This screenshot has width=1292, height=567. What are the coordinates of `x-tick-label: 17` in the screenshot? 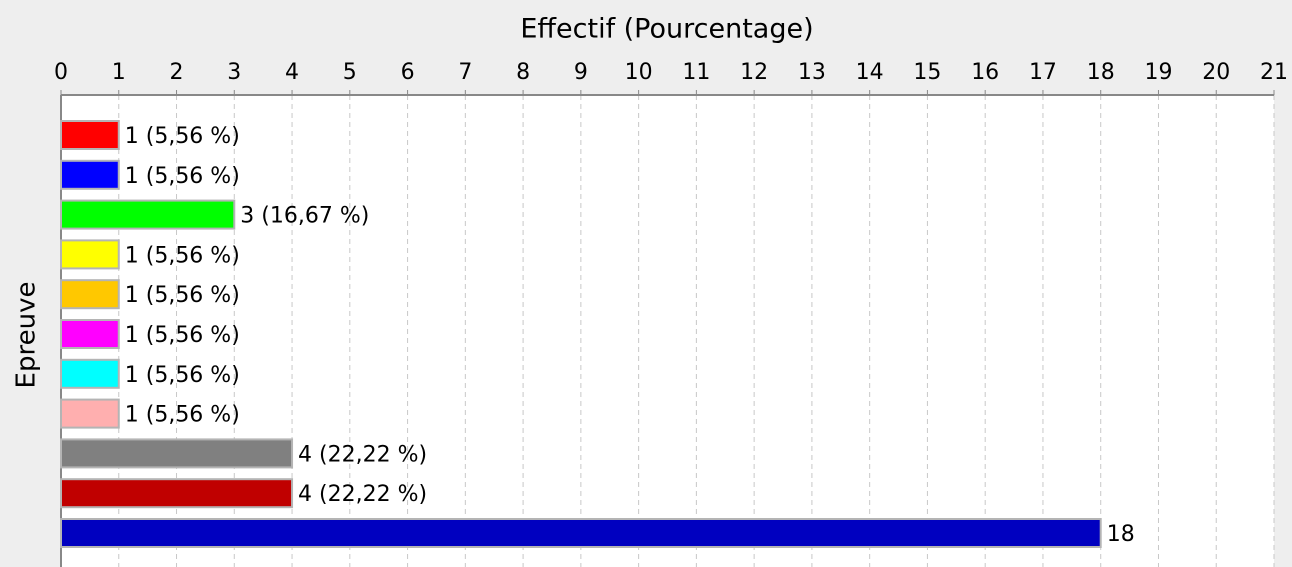 It's located at (1043, 72).